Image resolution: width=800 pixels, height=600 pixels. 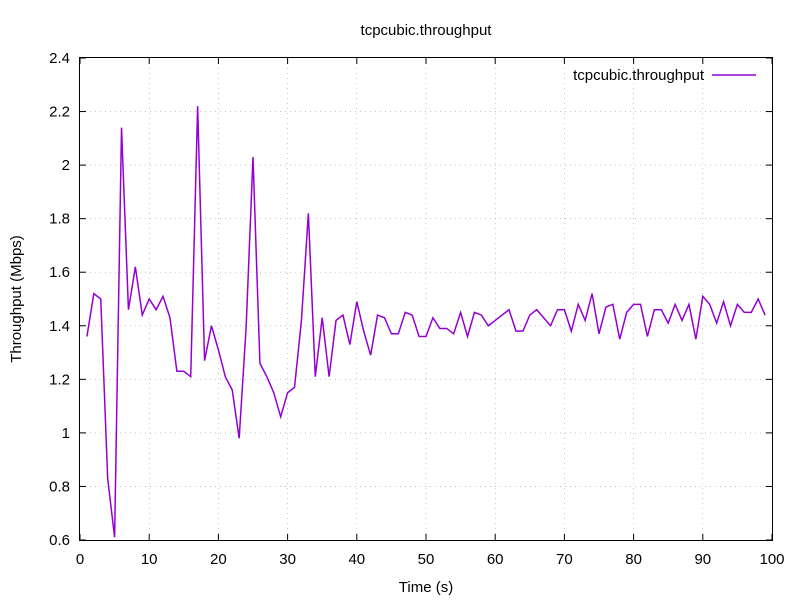 I want to click on x-tick-label: 60, so click(x=495, y=559).